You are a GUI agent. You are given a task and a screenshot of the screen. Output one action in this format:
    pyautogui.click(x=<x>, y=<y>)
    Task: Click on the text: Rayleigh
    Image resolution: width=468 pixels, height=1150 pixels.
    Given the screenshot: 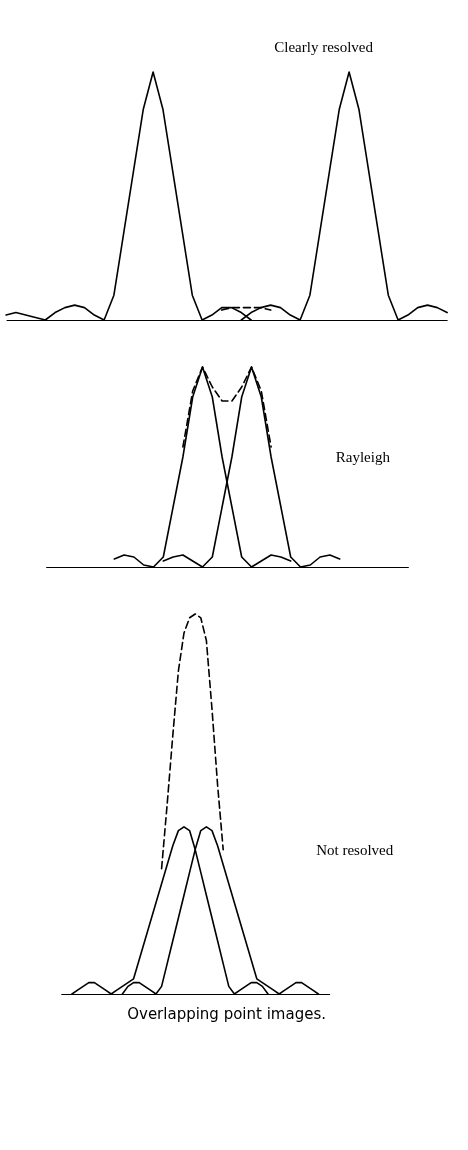 What is the action you would take?
    pyautogui.click(x=363, y=457)
    